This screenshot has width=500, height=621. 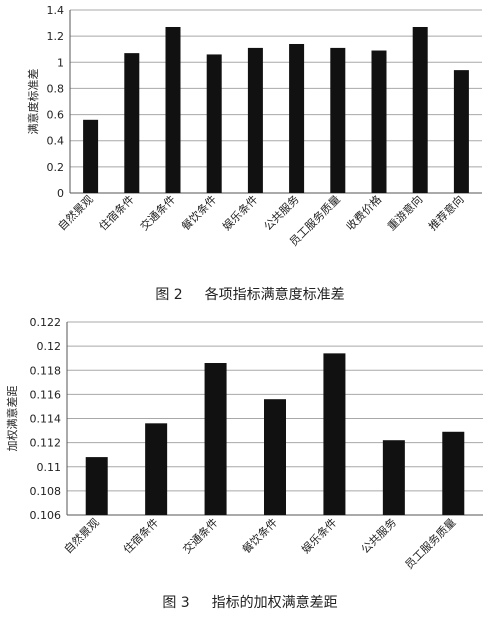 What do you see at coordinates (81, 535) in the screenshot?
I see `x-category-label: 自然景观` at bounding box center [81, 535].